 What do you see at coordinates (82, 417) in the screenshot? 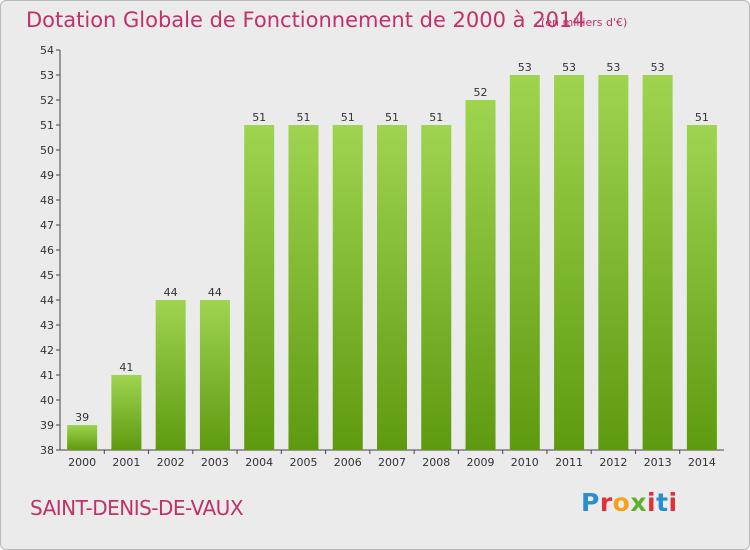
I see `data-label: 39` at bounding box center [82, 417].